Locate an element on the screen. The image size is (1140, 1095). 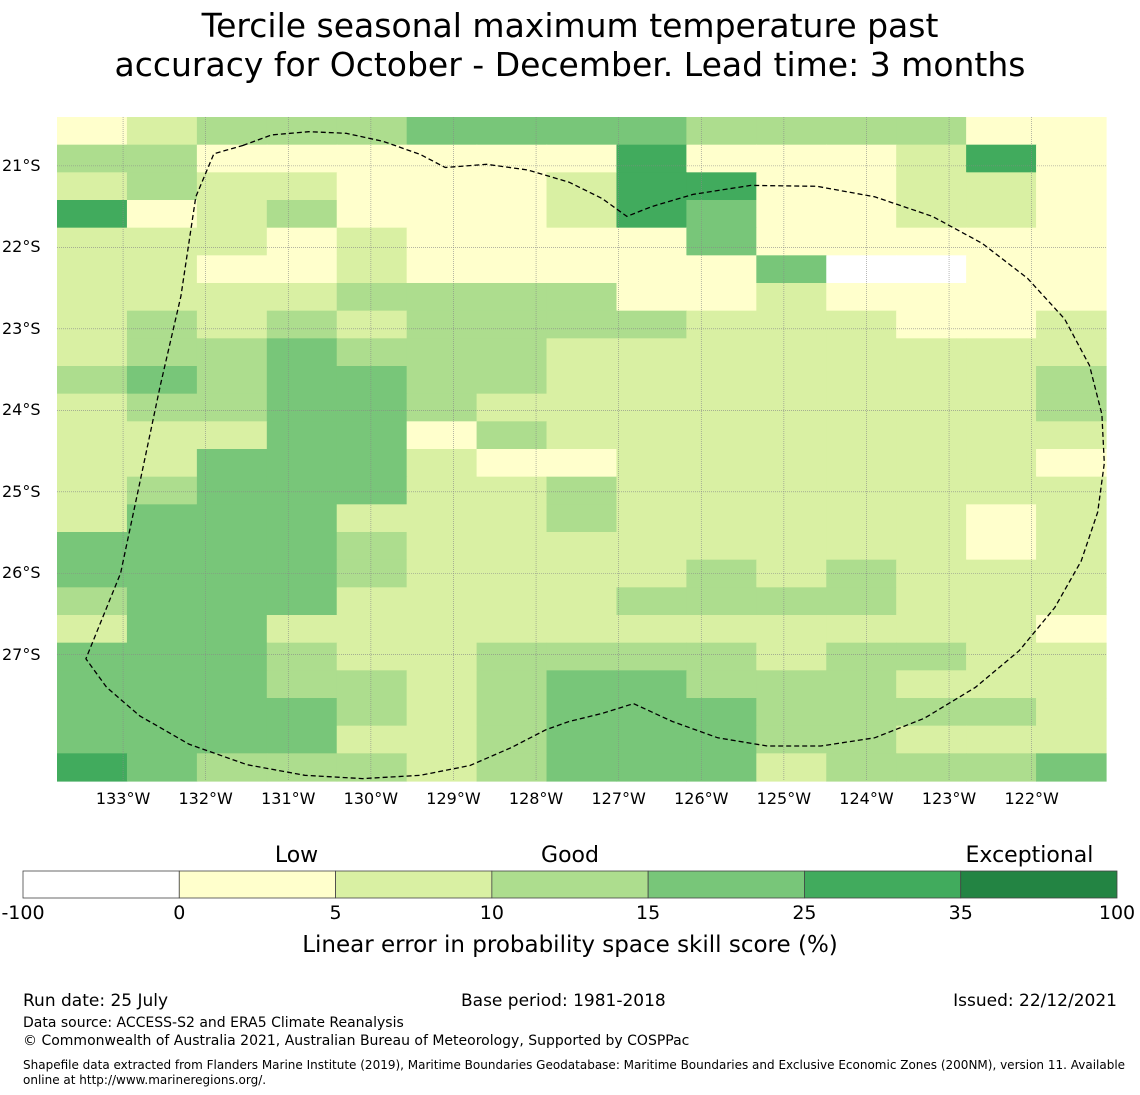
lon-label: 129°W is located at coordinates (453, 798).